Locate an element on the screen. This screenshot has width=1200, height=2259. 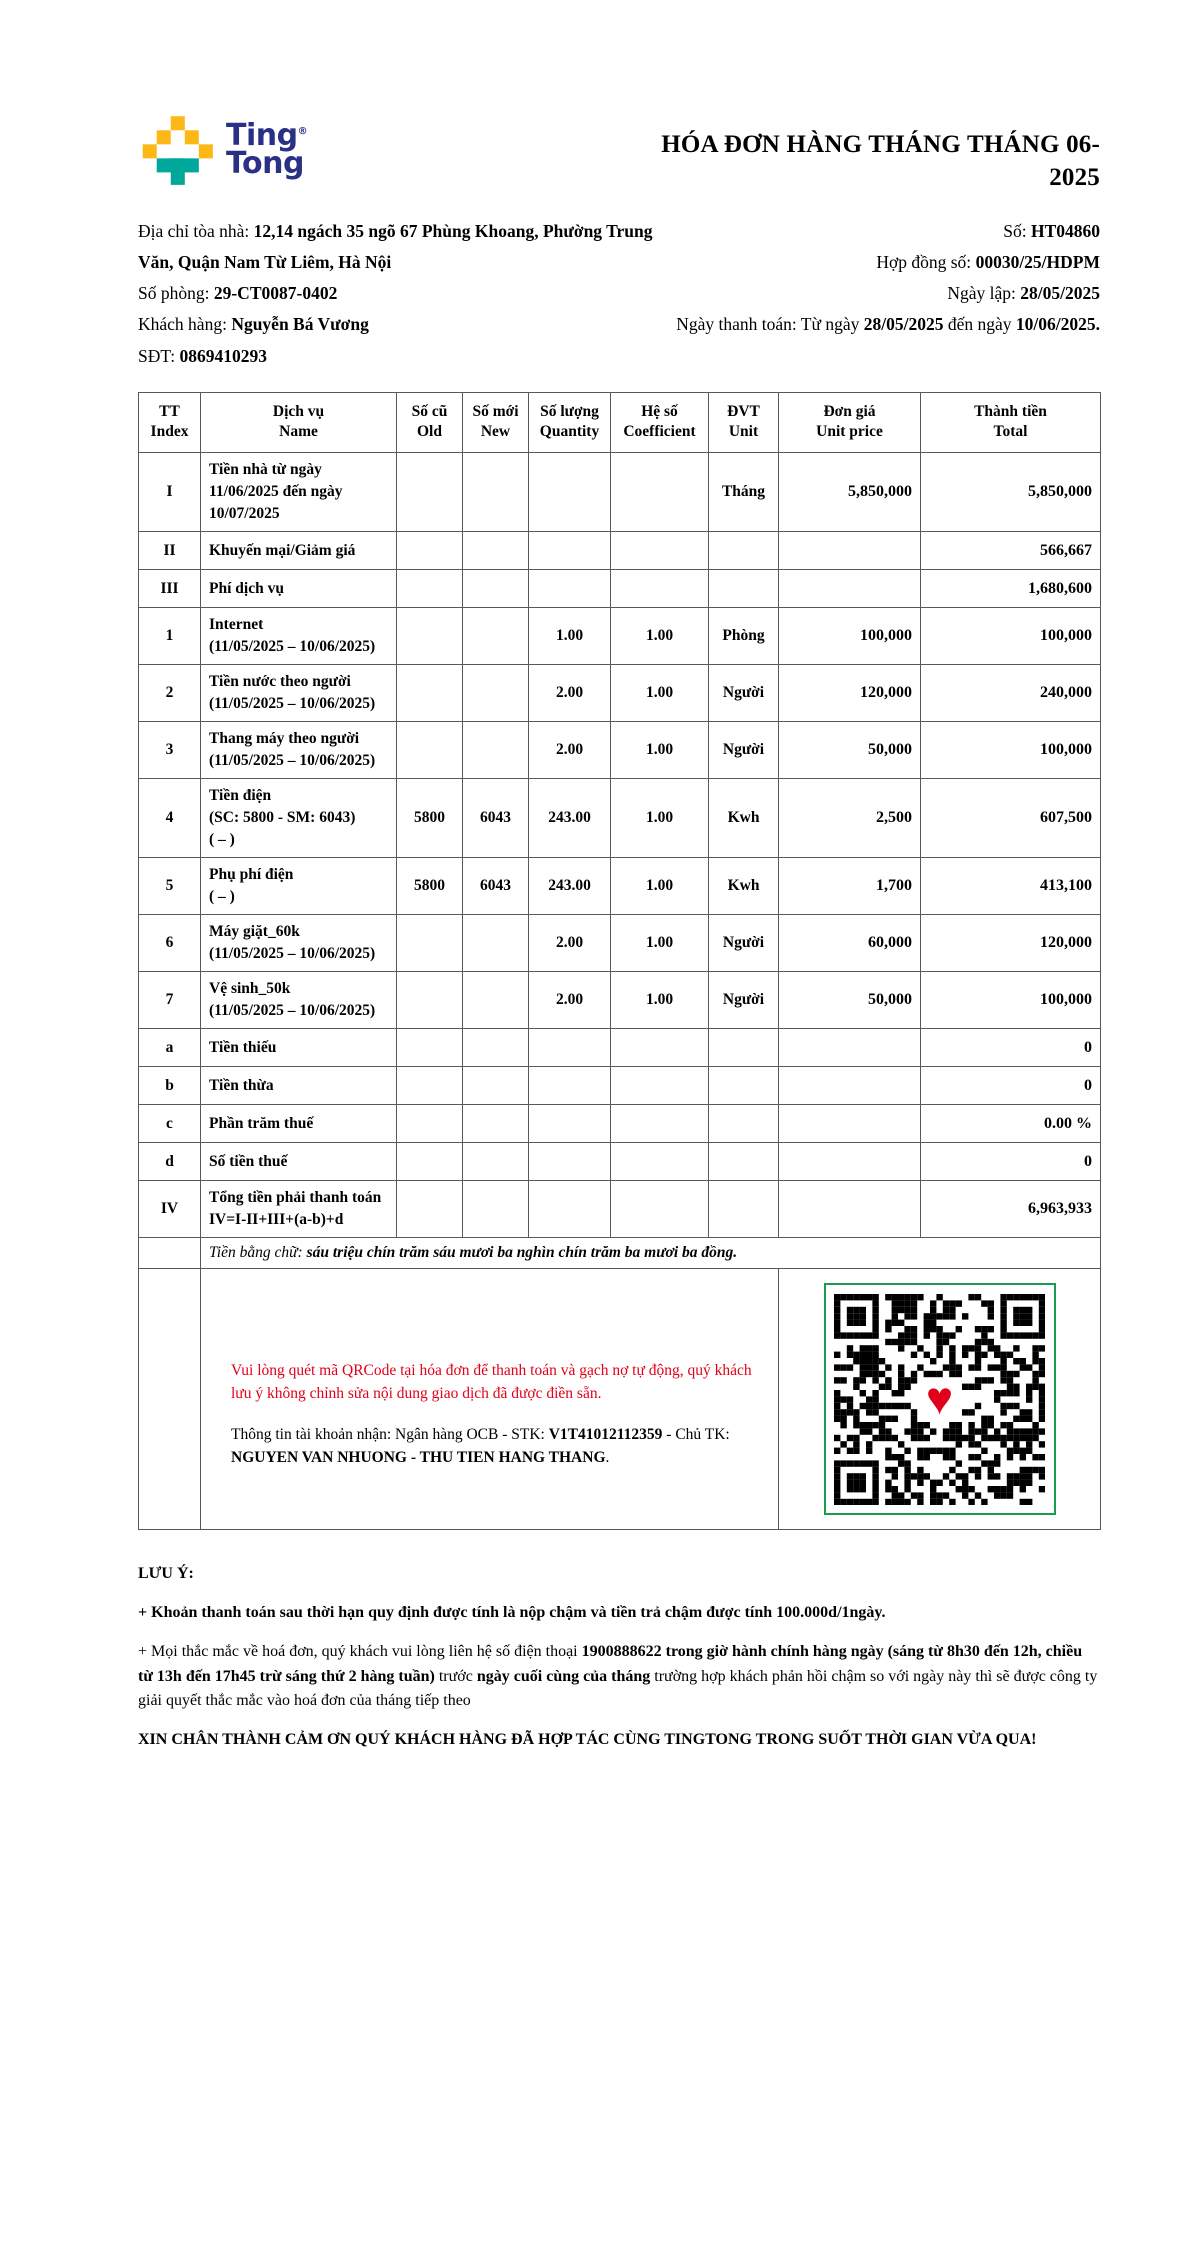
cell-service-name: Vệ sinh_50k (11/05/2025 – 10/06/2025) is located at coordinates (298, 1000).